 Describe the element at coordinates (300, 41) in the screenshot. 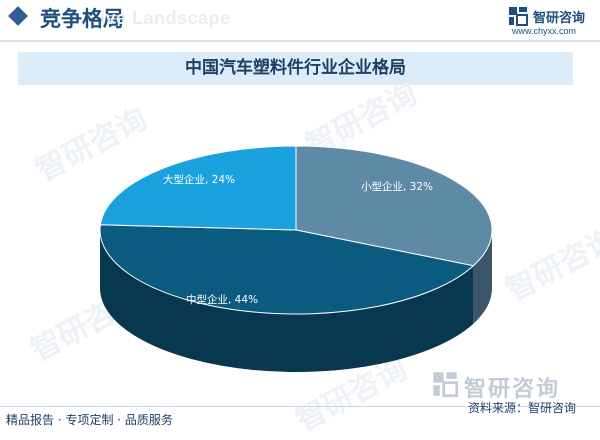

I see `header-divider` at that location.